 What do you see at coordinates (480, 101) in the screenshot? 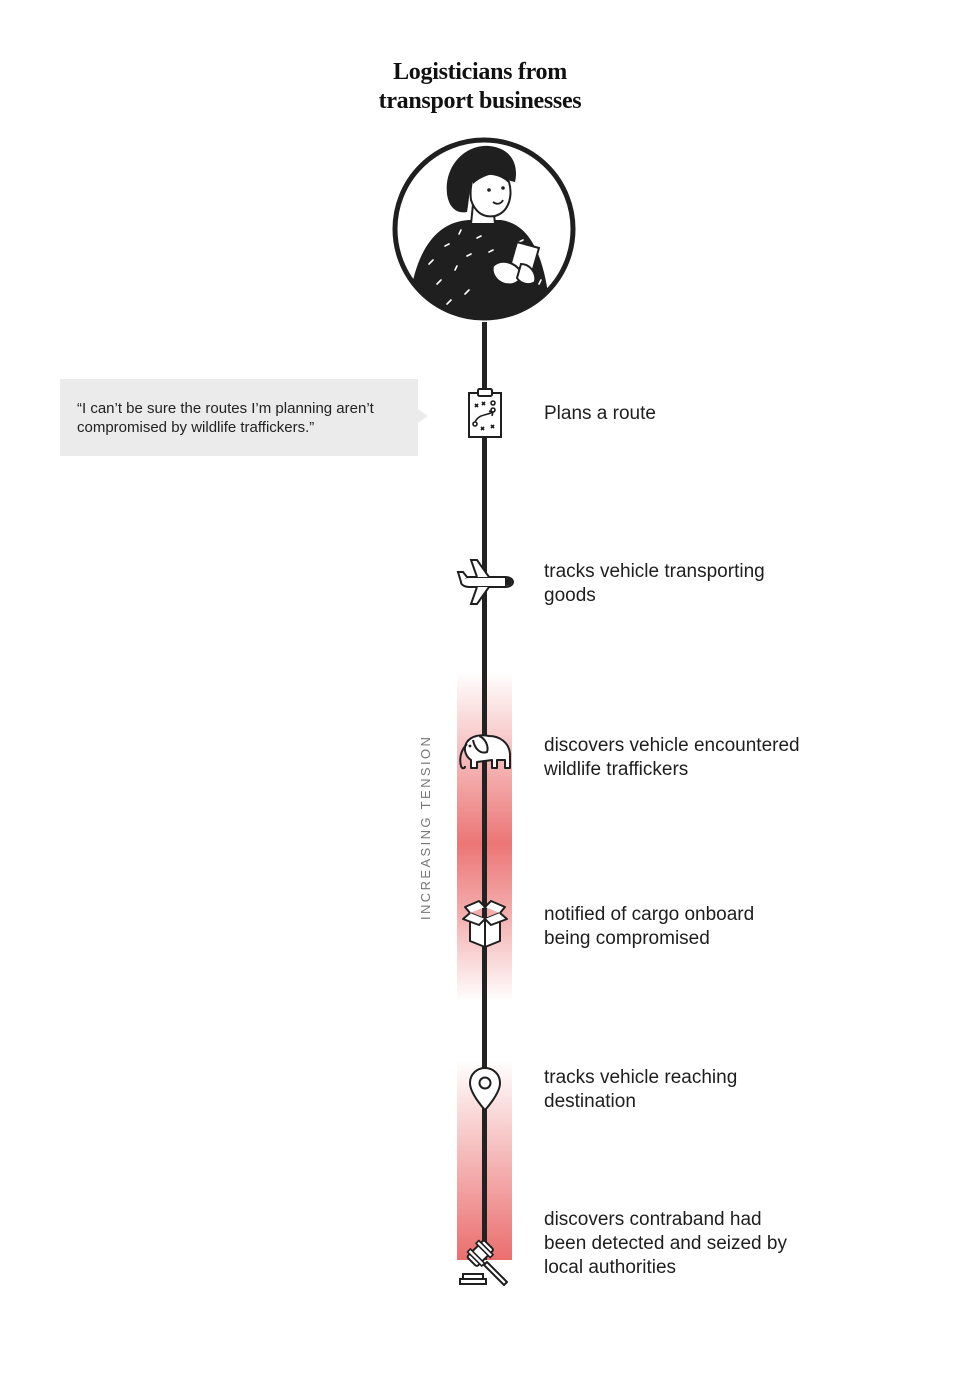
I see `title-line-2: transport businesses` at bounding box center [480, 101].